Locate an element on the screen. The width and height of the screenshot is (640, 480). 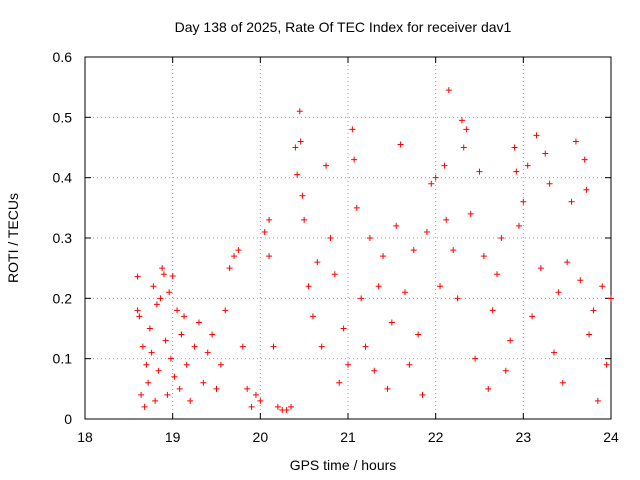
x-tick-label: 19 is located at coordinates (173, 437).